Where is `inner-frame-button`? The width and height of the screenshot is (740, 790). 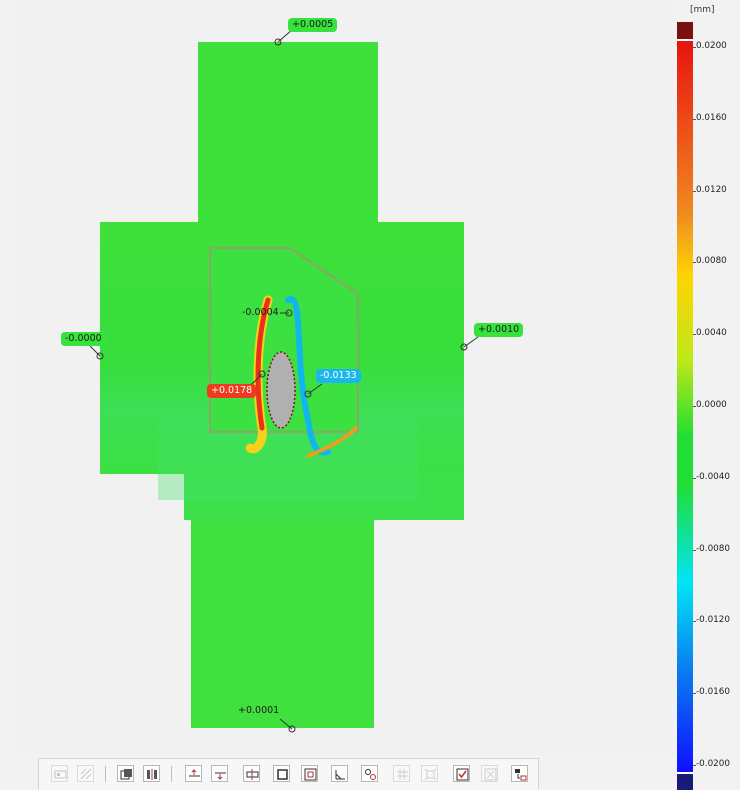 inner-frame-button is located at coordinates (309, 773).